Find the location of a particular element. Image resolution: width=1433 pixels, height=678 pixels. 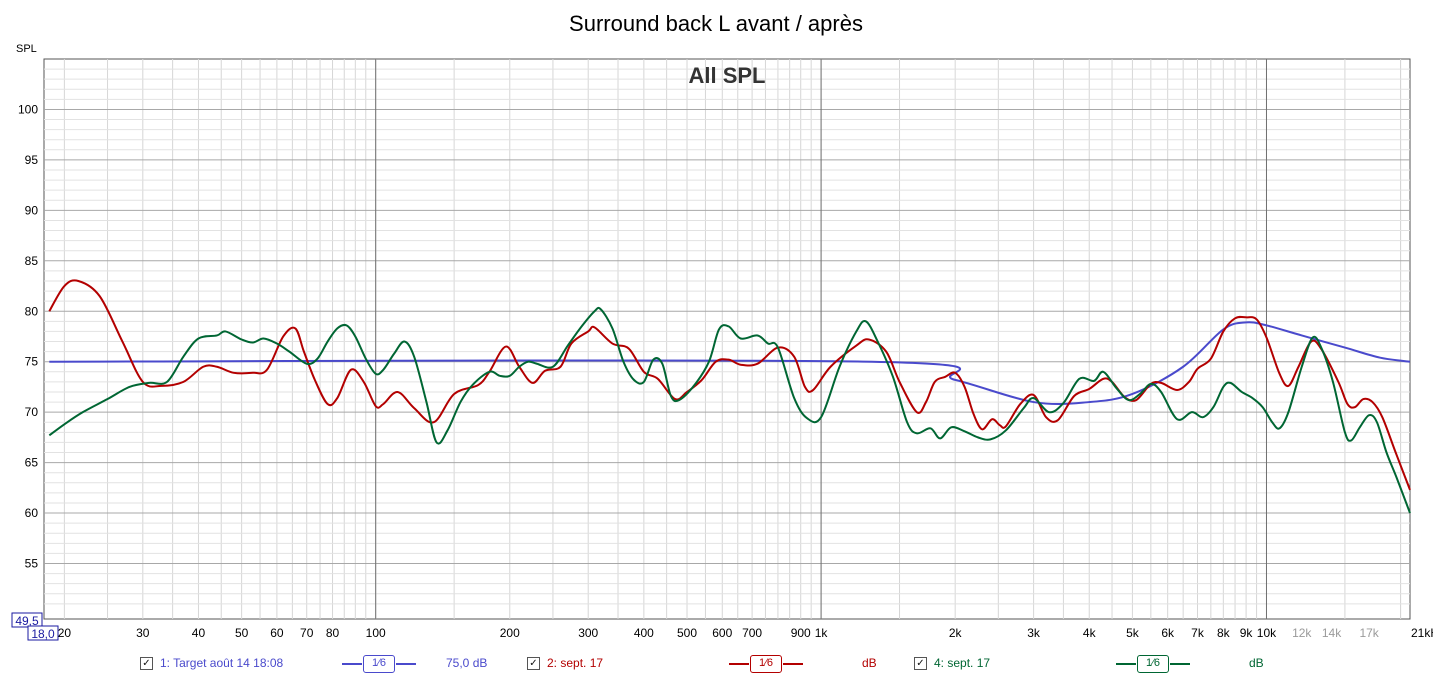

legend-readout-series-2: dB is located at coordinates (869, 663).